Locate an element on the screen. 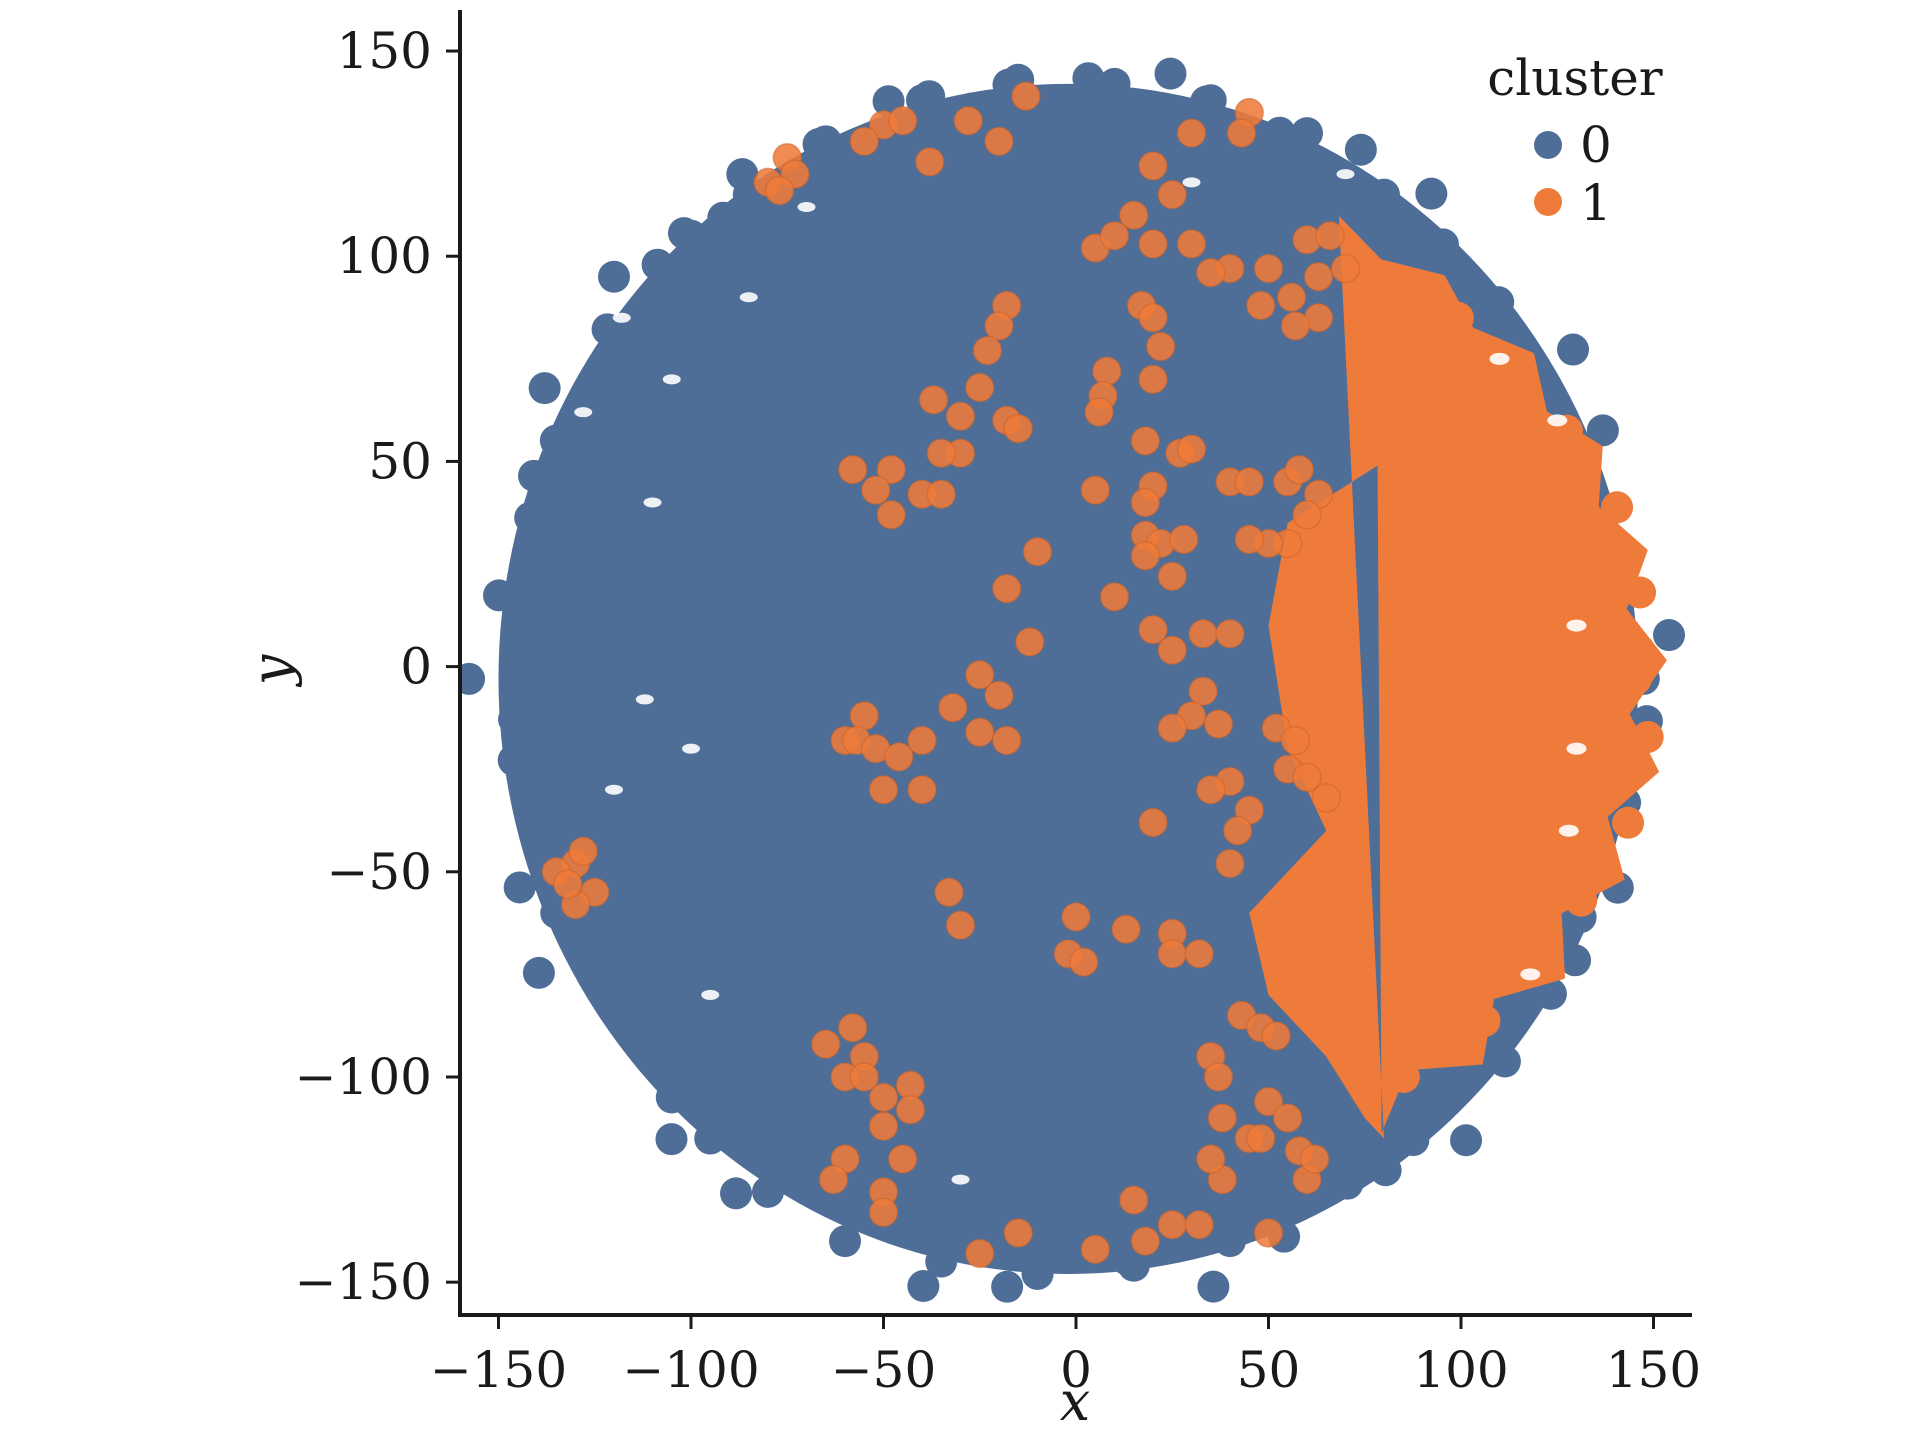 The image size is (1913, 1441). y-tick-label: 50 is located at coordinates (400, 461).